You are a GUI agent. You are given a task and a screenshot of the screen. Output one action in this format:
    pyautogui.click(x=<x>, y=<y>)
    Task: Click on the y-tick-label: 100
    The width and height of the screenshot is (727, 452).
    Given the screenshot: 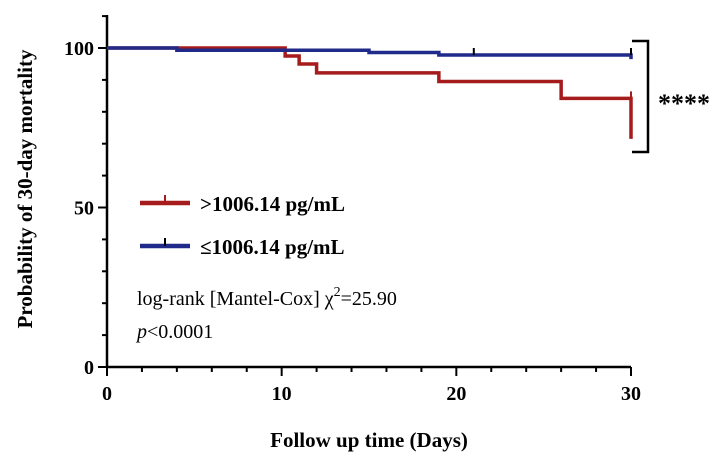 What is the action you would take?
    pyautogui.click(x=79, y=49)
    